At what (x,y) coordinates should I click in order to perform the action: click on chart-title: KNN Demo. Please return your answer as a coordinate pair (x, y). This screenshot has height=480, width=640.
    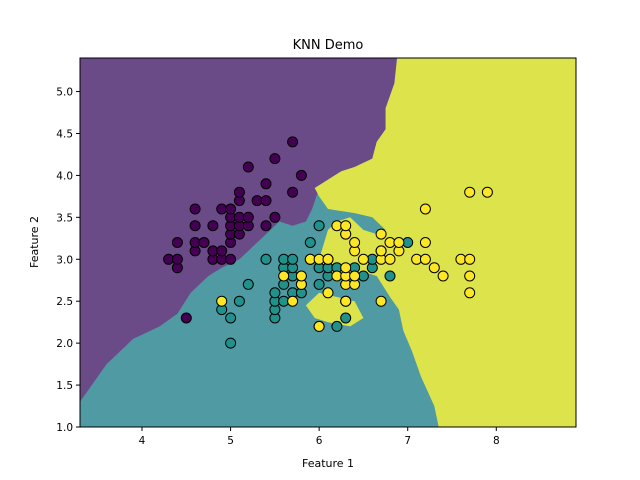
    Looking at the image, I should click on (328, 45).